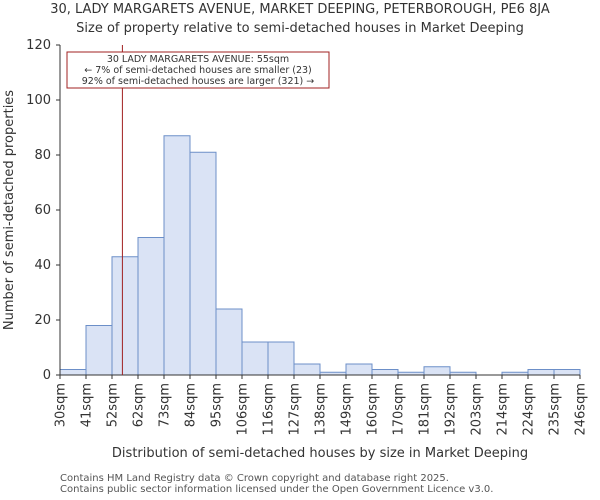 The image size is (600, 500). Describe the element at coordinates (38, 100) in the screenshot. I see `y-tick-label: 100` at that location.